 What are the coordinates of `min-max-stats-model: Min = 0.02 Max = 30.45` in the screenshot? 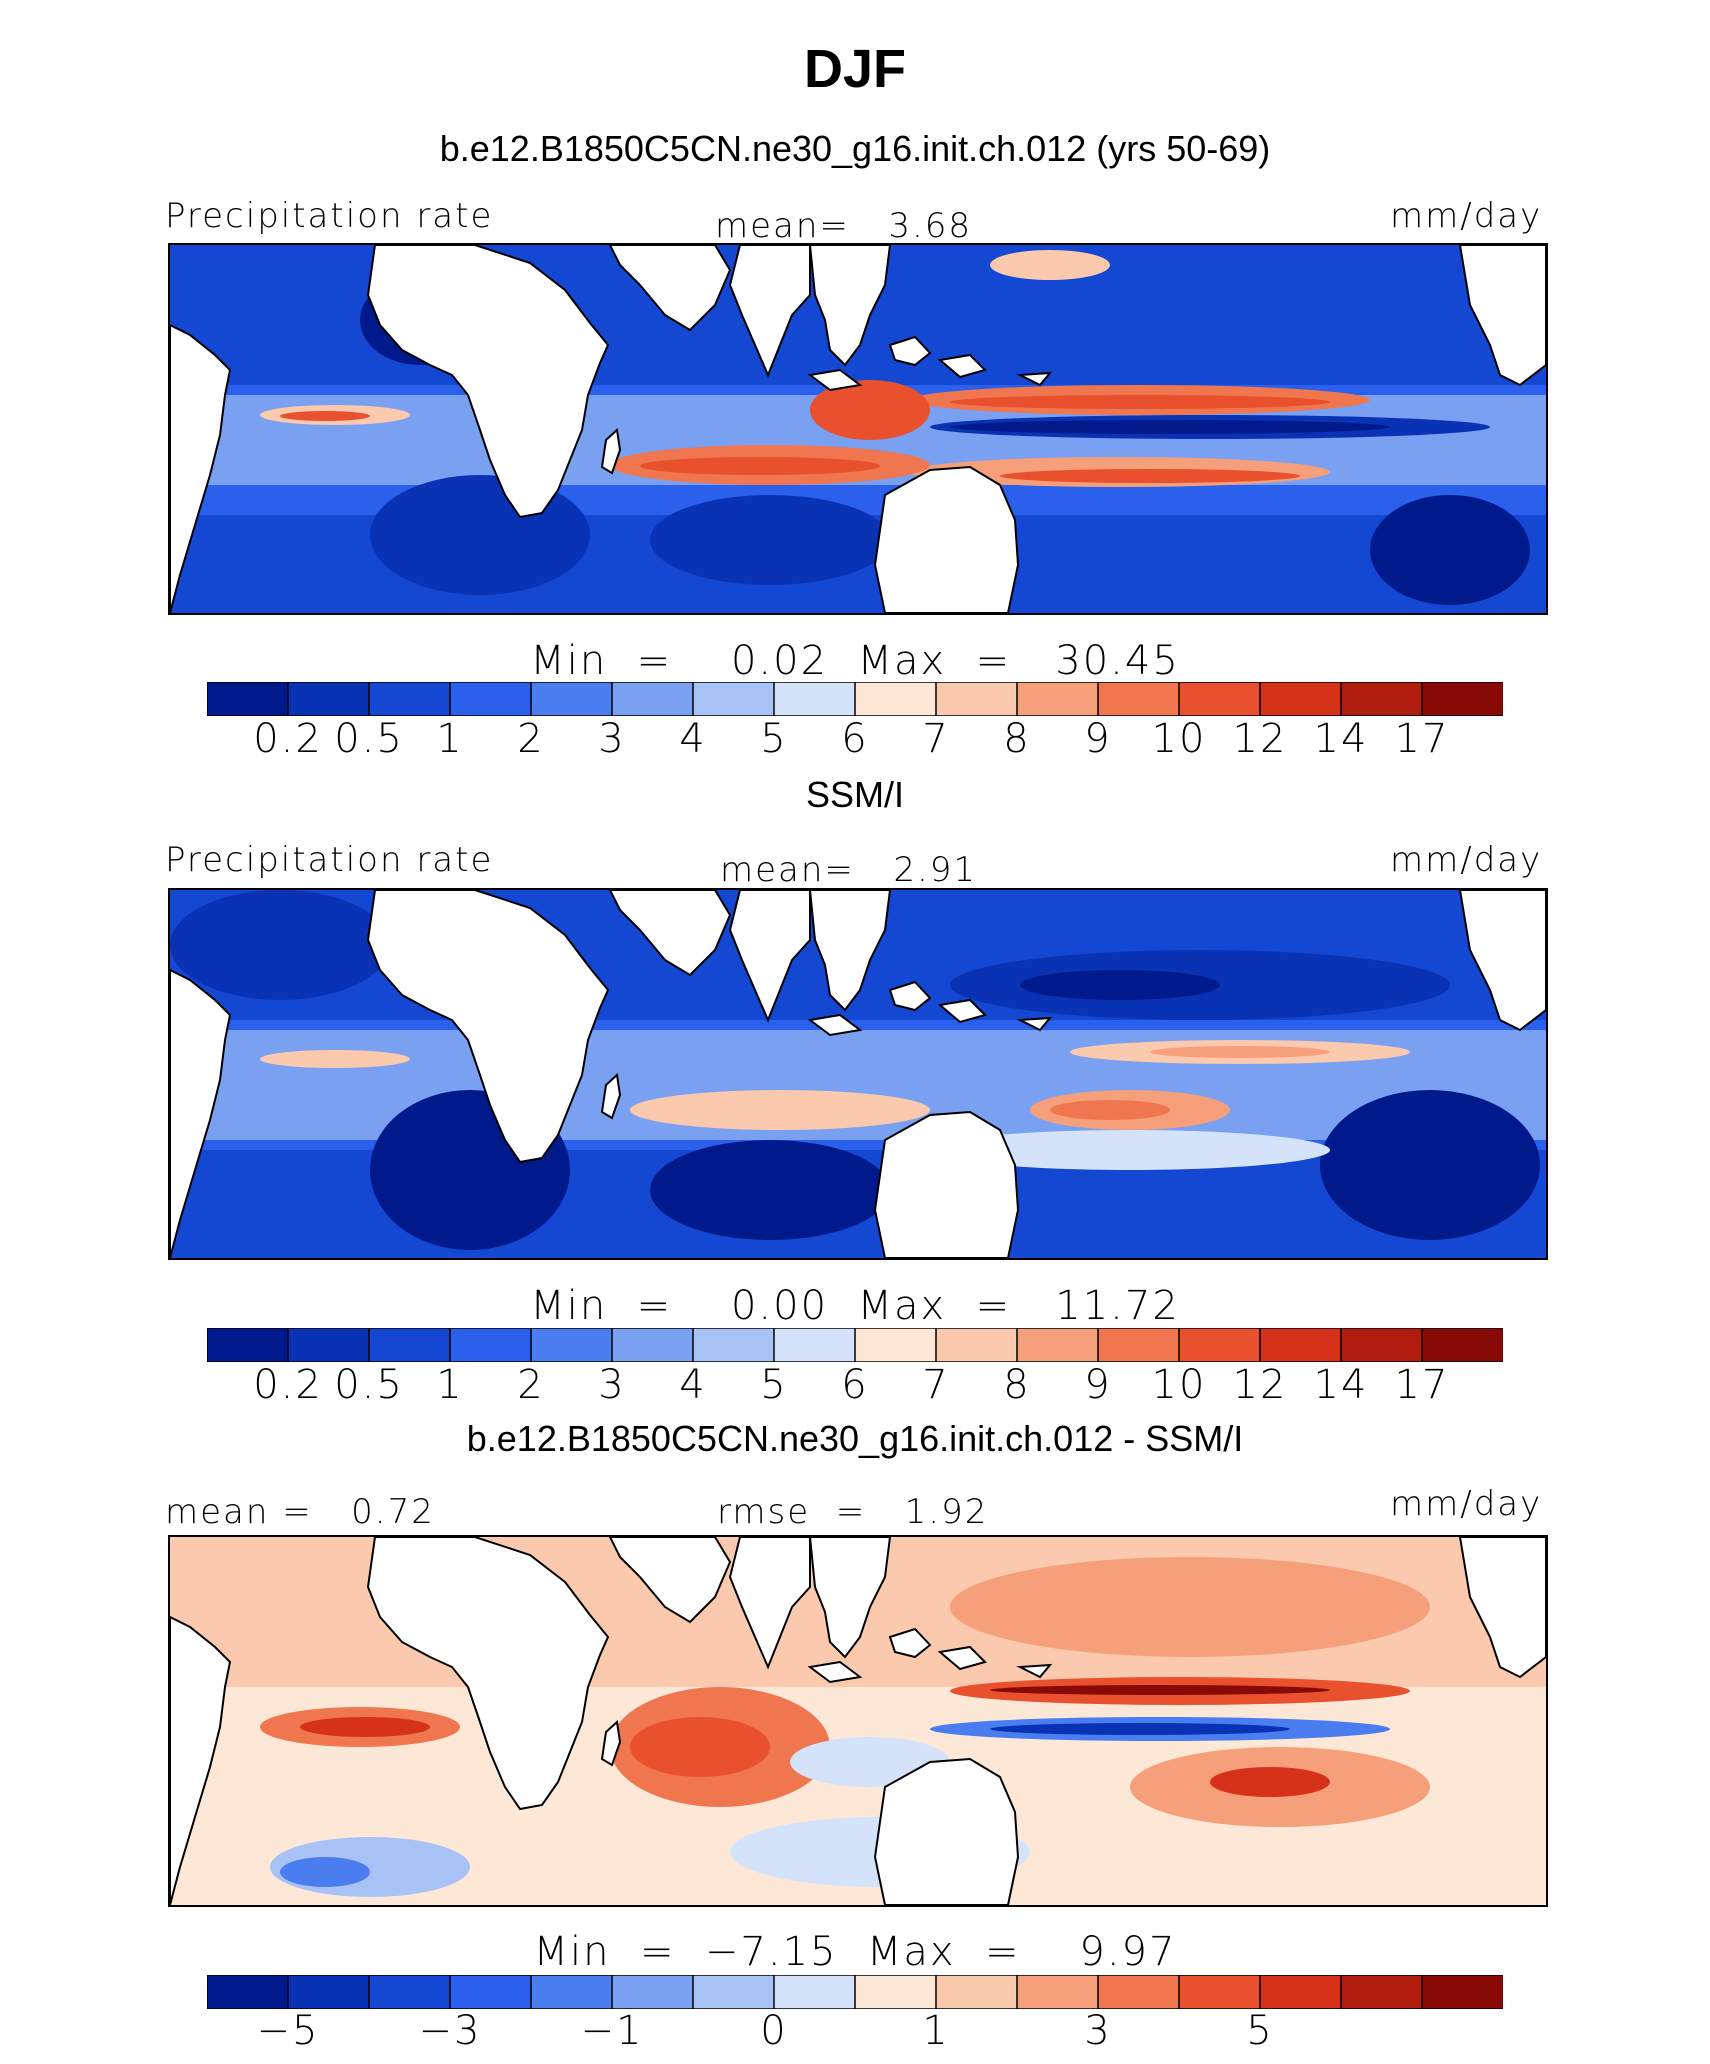 It's located at (855, 661).